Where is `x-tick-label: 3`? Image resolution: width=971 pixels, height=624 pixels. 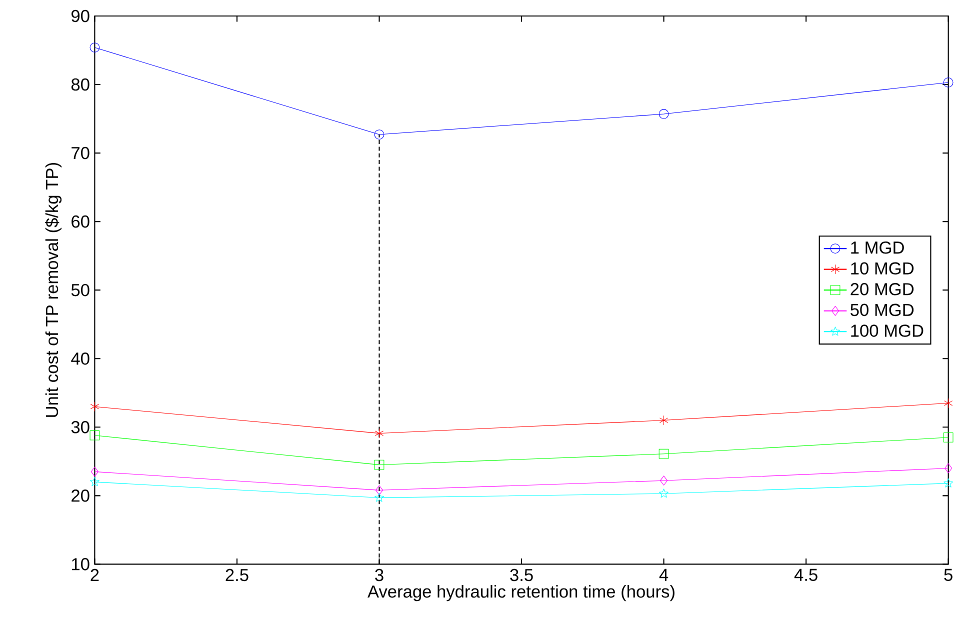 x-tick-label: 3 is located at coordinates (379, 575).